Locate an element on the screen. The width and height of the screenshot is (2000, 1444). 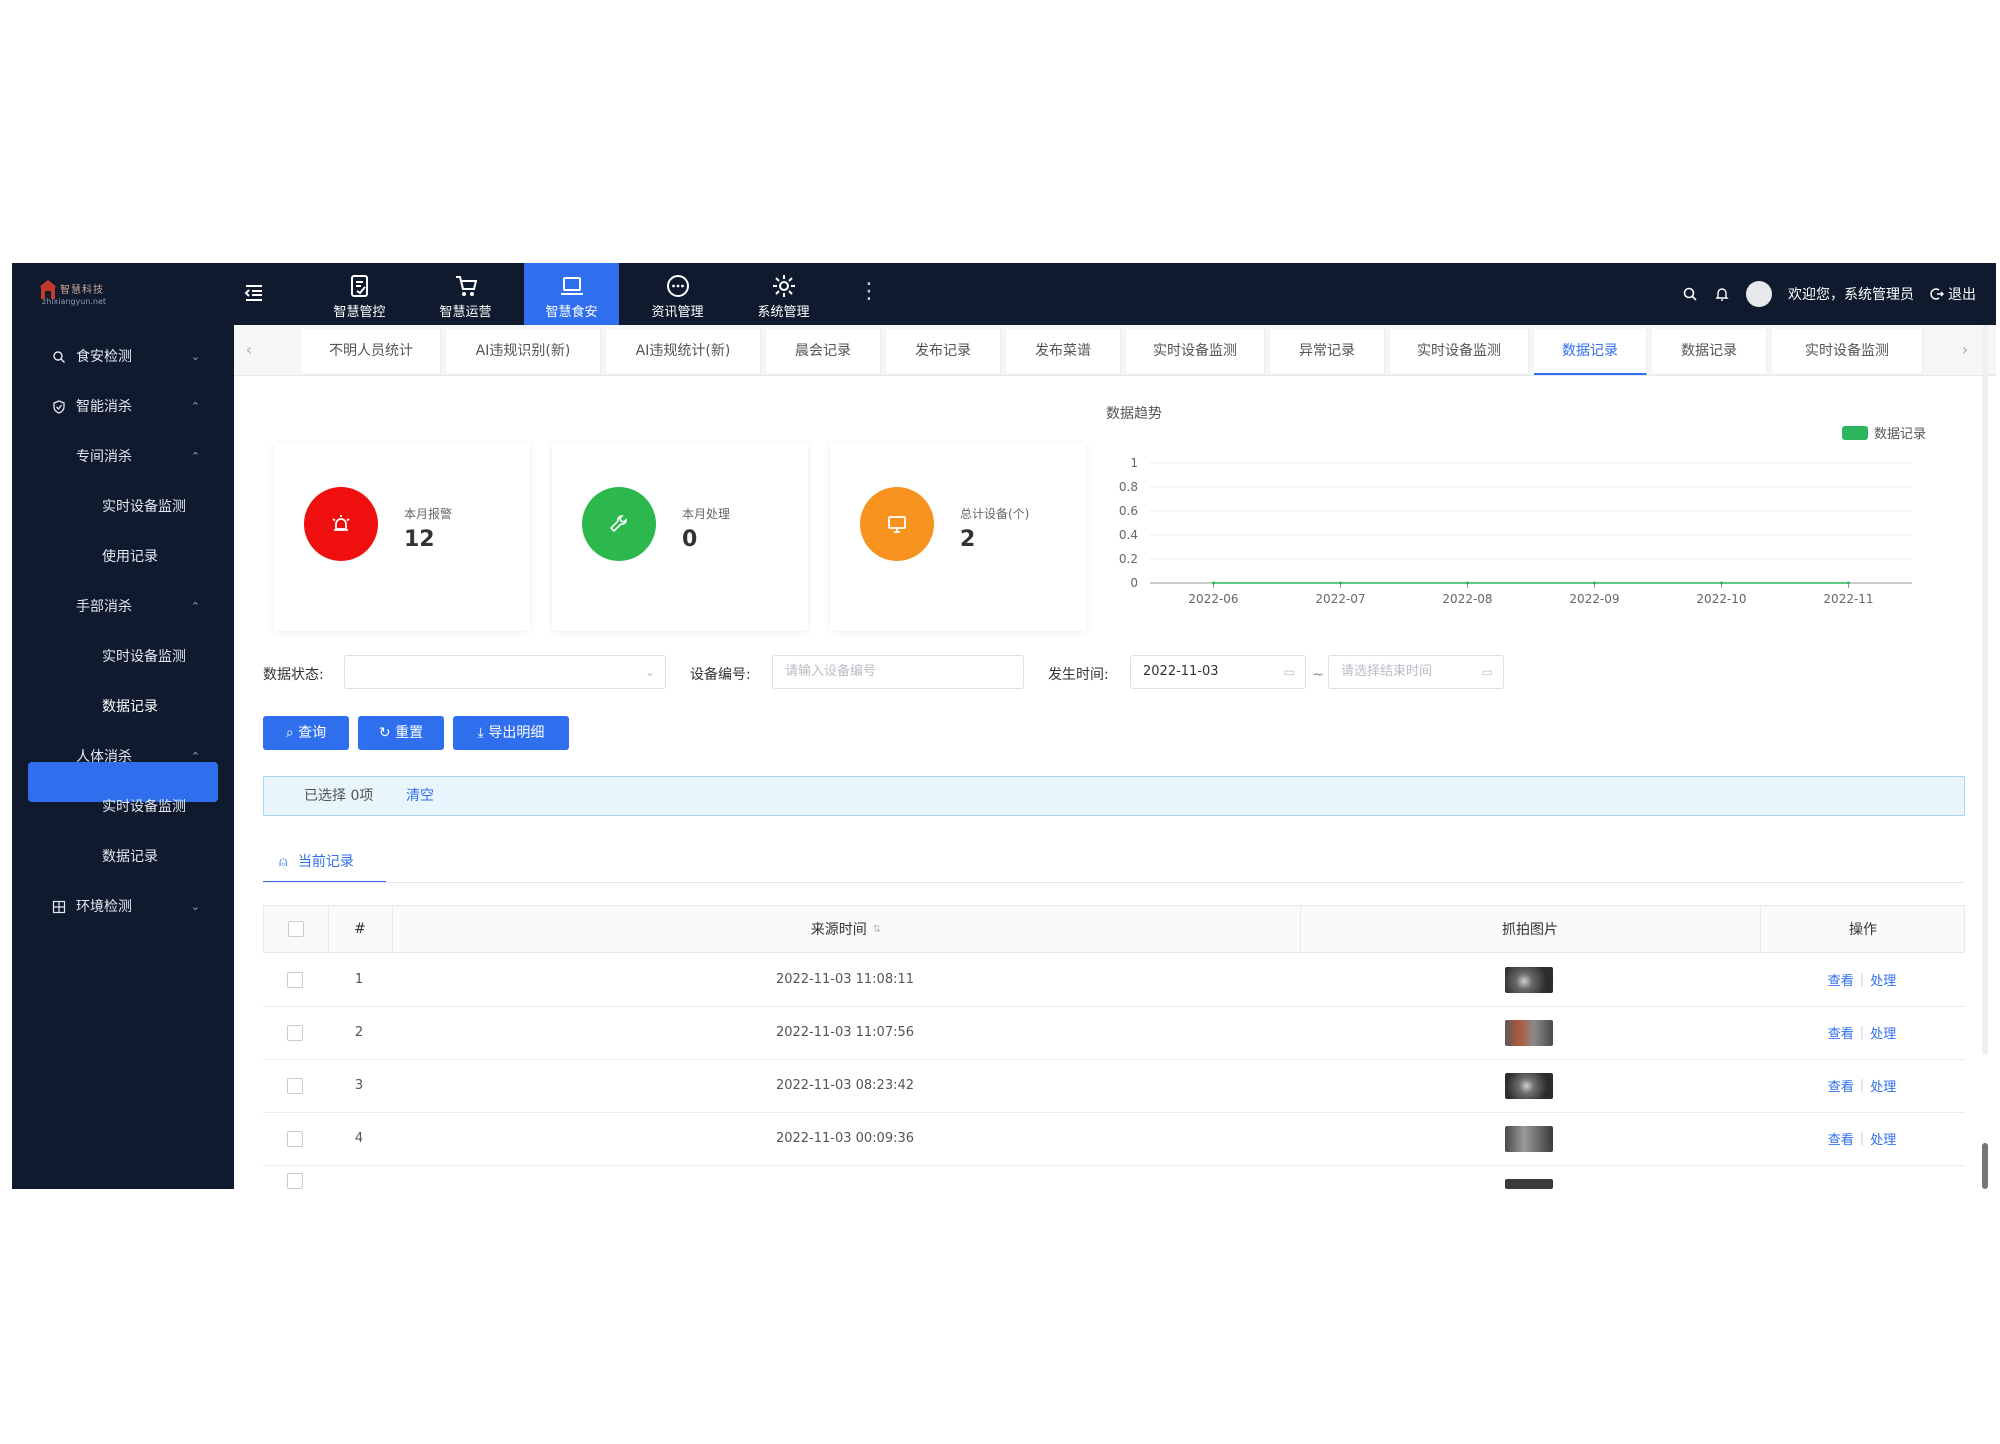
tab-label: 发布记录 is located at coordinates (943, 351).